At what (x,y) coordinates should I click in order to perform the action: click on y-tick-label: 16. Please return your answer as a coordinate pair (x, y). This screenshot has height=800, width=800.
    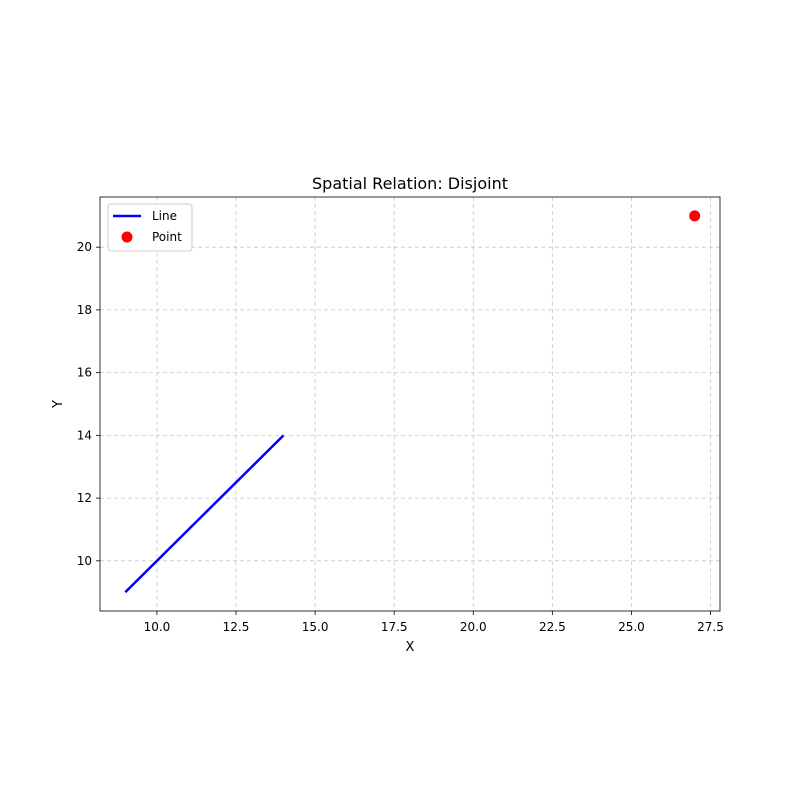
    Looking at the image, I should click on (84, 373).